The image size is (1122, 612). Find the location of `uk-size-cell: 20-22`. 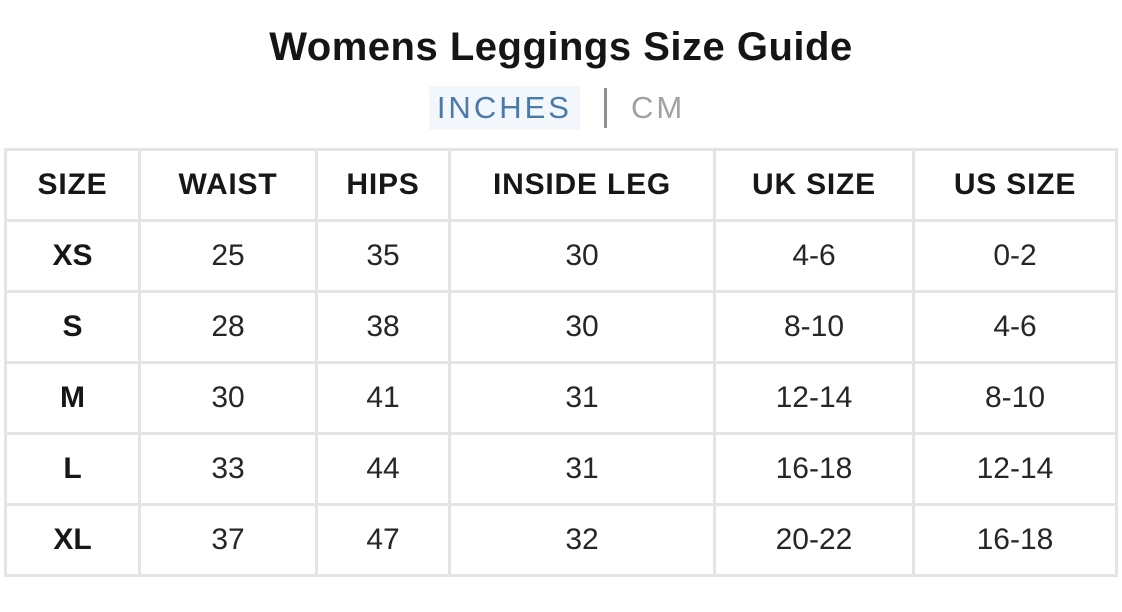

uk-size-cell: 20-22 is located at coordinates (814, 540).